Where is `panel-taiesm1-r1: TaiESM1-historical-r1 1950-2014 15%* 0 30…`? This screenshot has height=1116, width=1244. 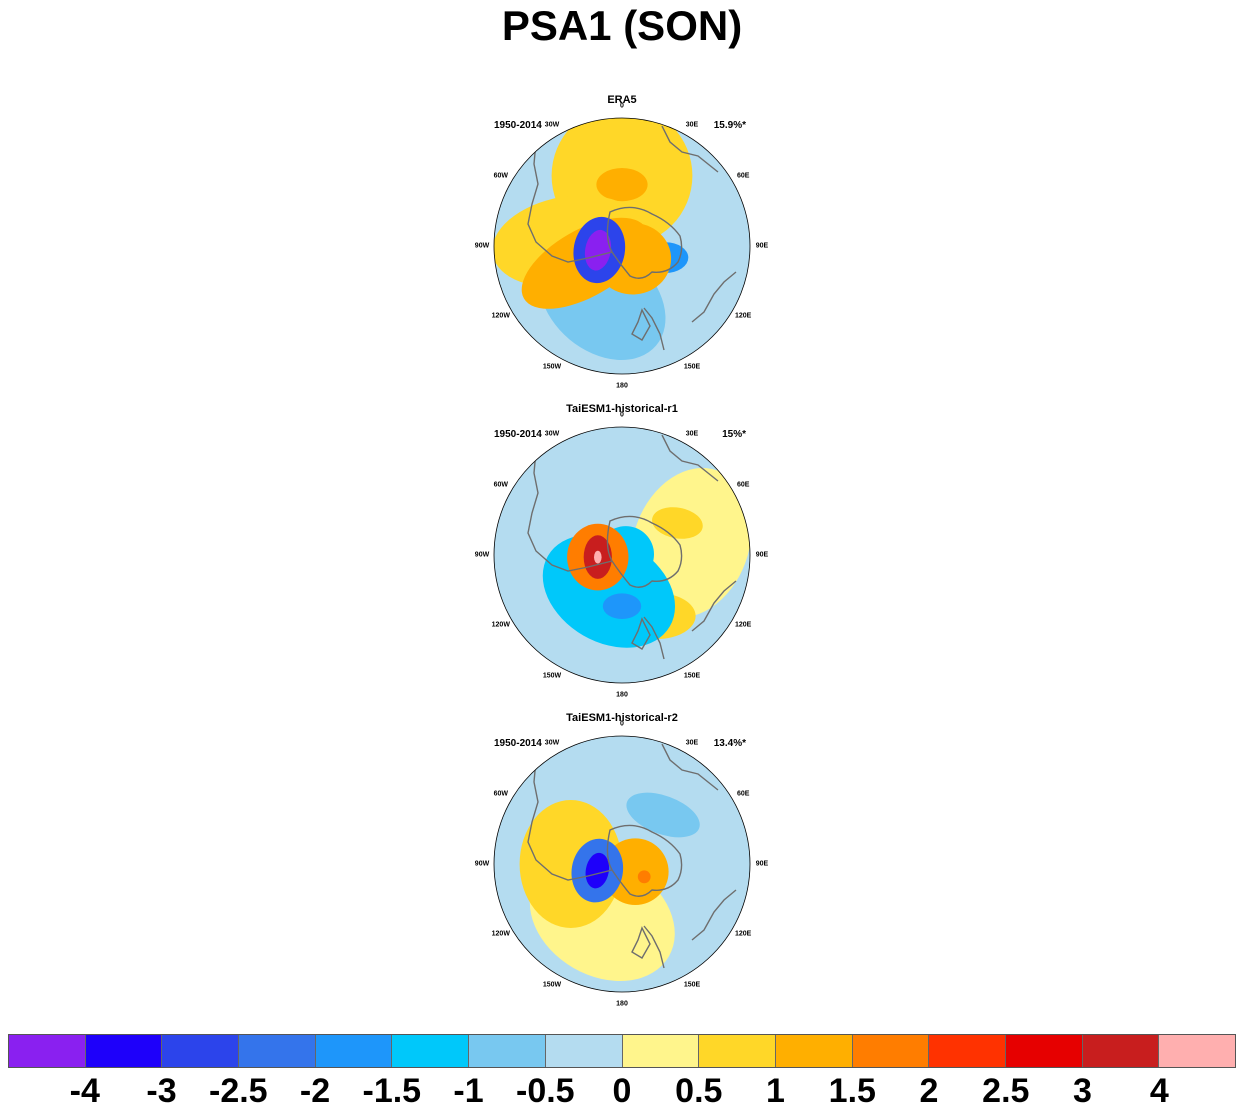 panel-taiesm1-r1: TaiESM1-historical-r1 1950-2014 15%* 0 30… is located at coordinates (622, 553).